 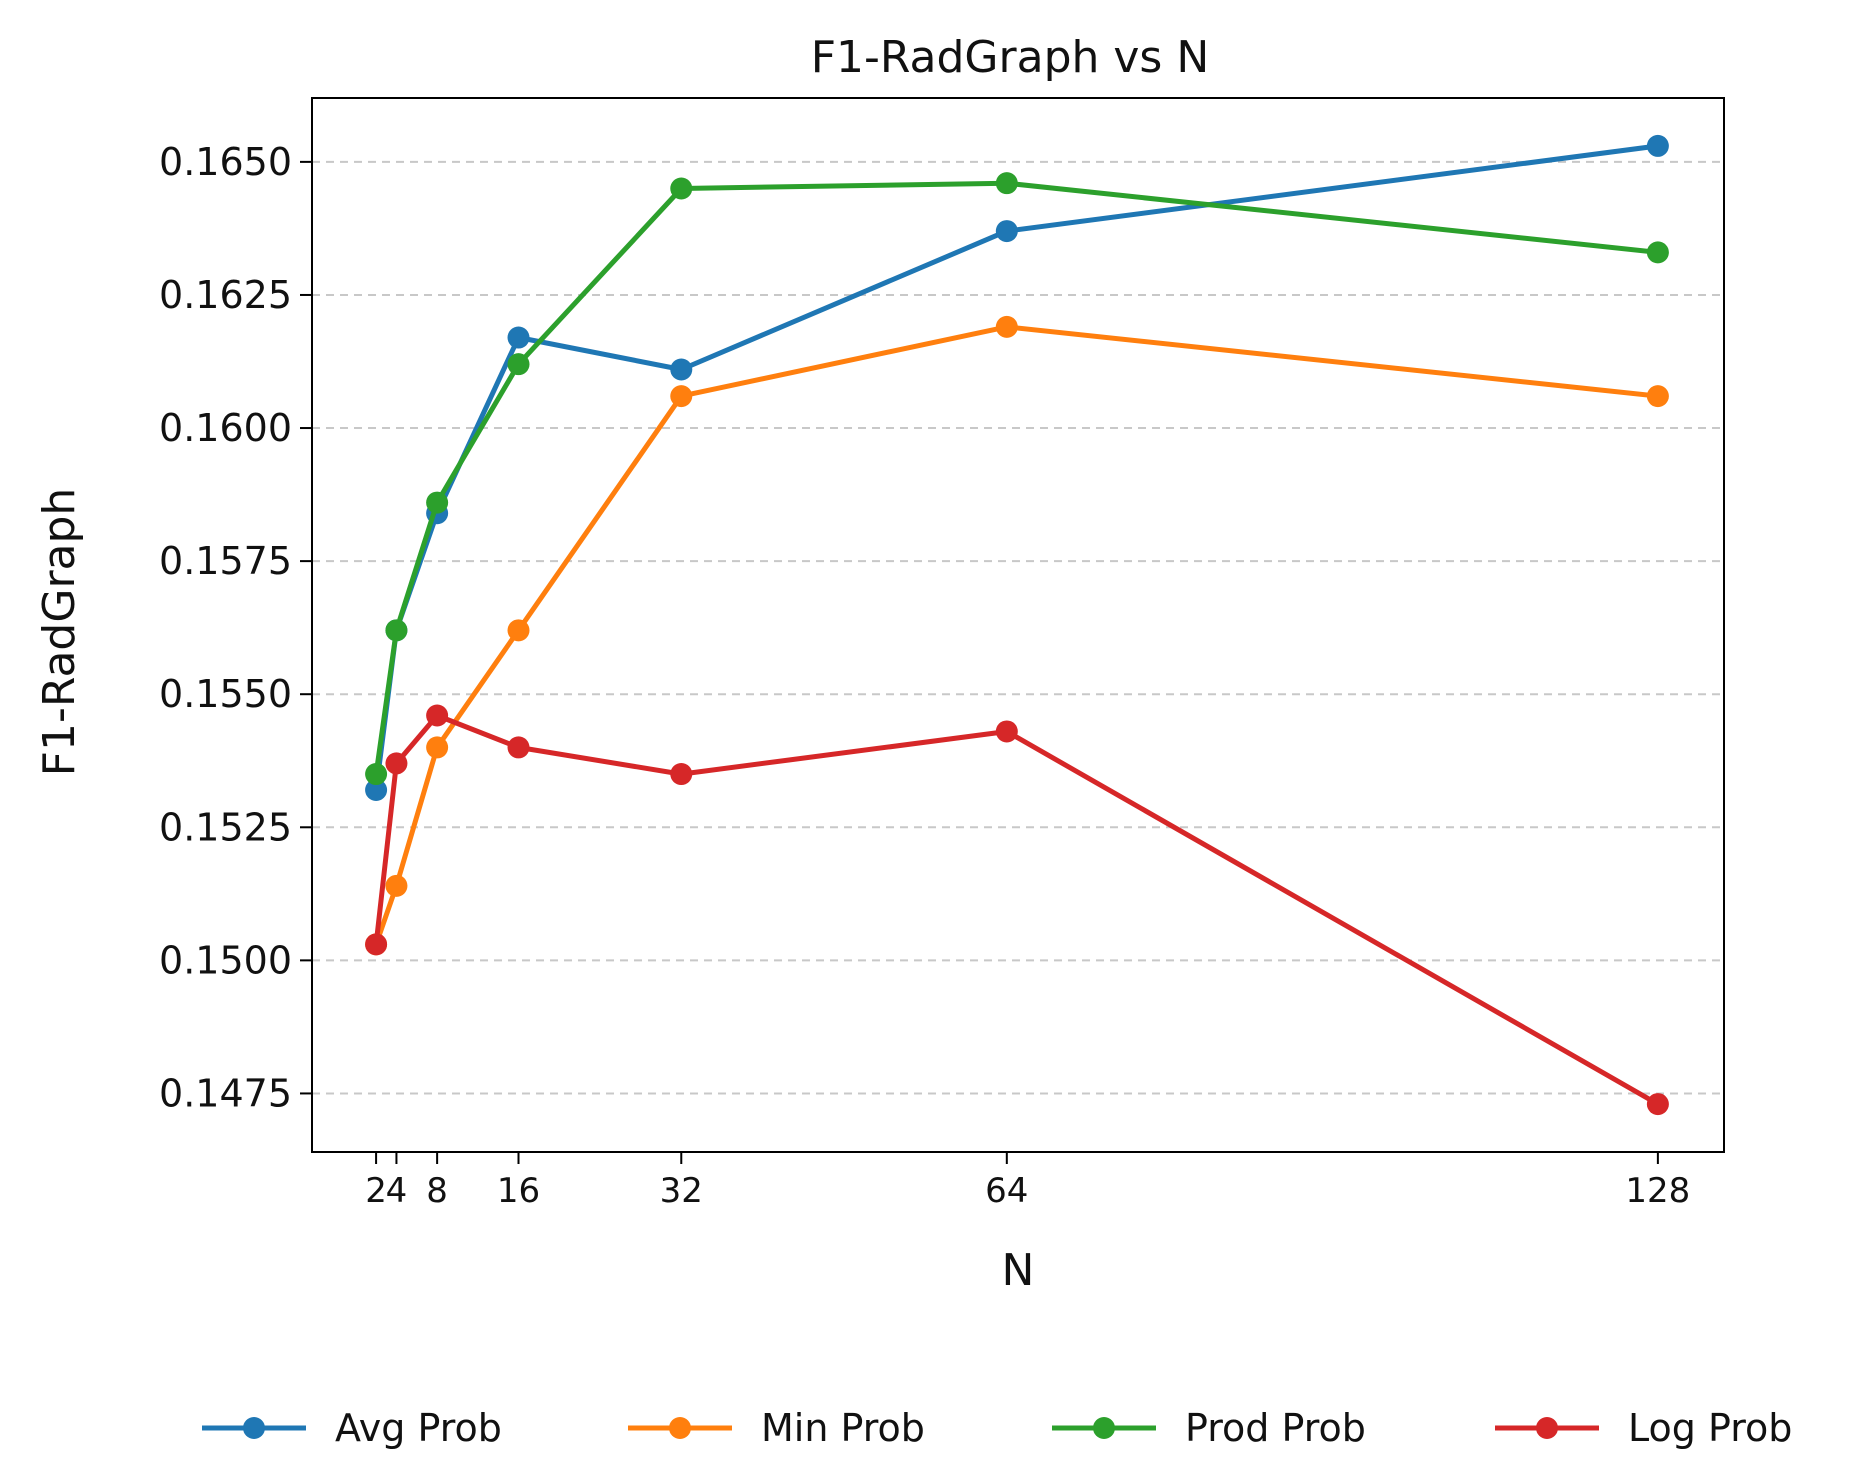 What do you see at coordinates (1010, 57) in the screenshot?
I see `chart-title: F1-RadGraph vs N` at bounding box center [1010, 57].